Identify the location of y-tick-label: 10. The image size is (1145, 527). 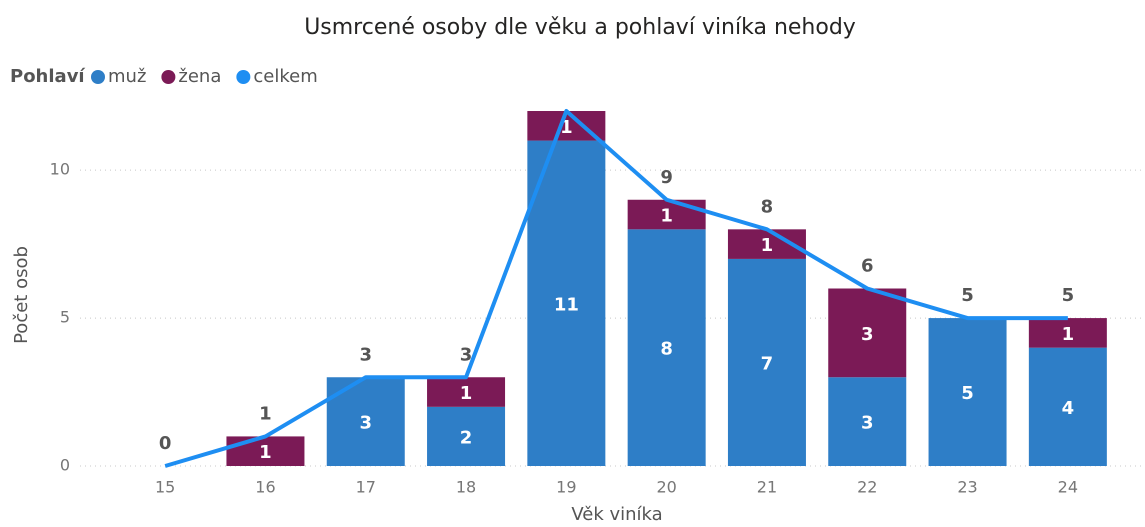
(60, 169).